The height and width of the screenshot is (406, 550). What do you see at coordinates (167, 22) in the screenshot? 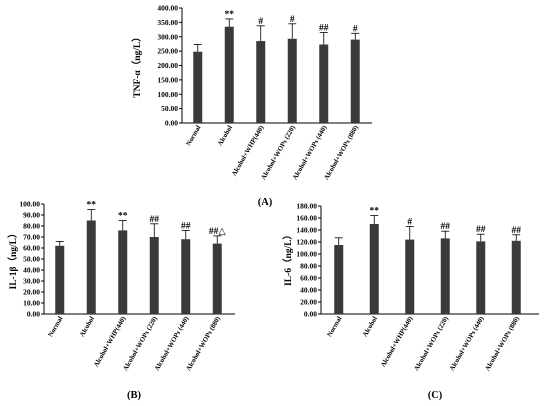
I see `y-tick-label: 350.00` at bounding box center [167, 22].